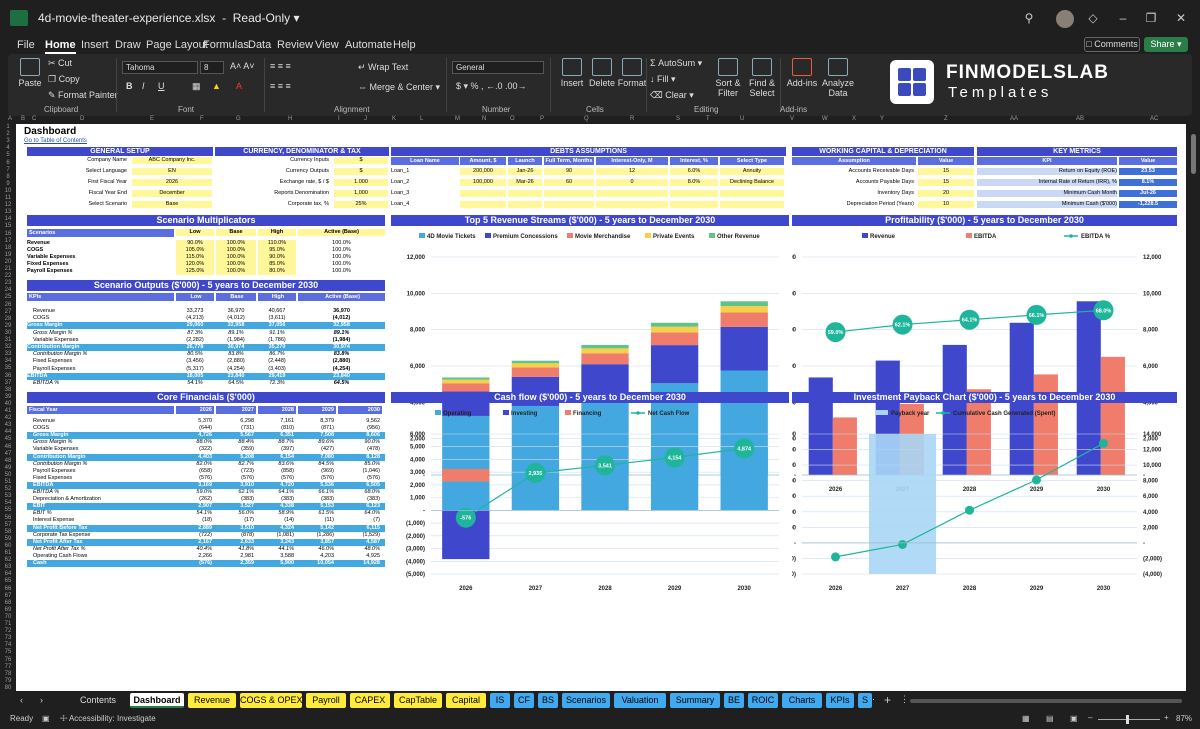  I want to click on multiplier-cell: 85.0%, so click(277, 264).